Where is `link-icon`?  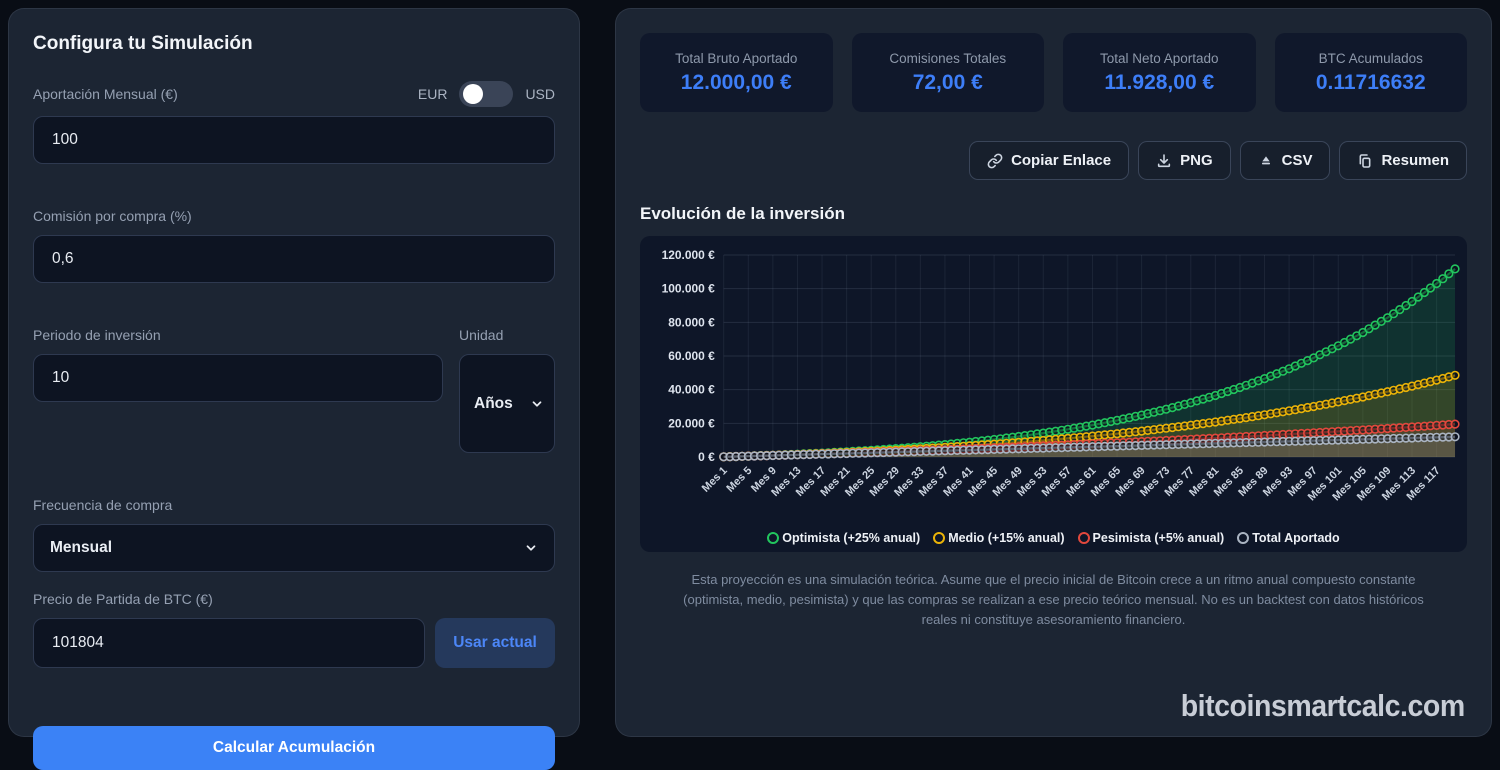
link-icon is located at coordinates (995, 160).